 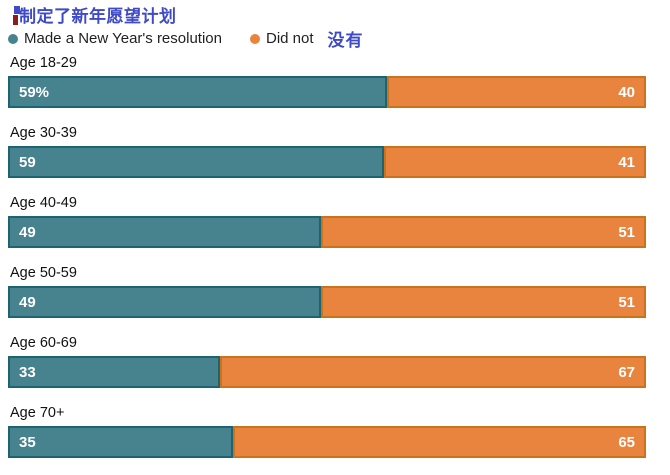 I want to click on chart-row: Age 60-69 33 67, so click(x=327, y=361).